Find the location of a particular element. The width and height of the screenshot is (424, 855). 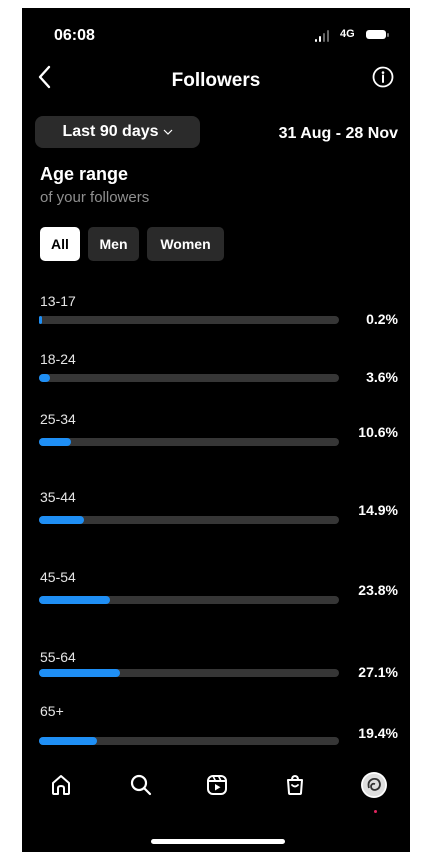

info-icon is located at coordinates (383, 77).